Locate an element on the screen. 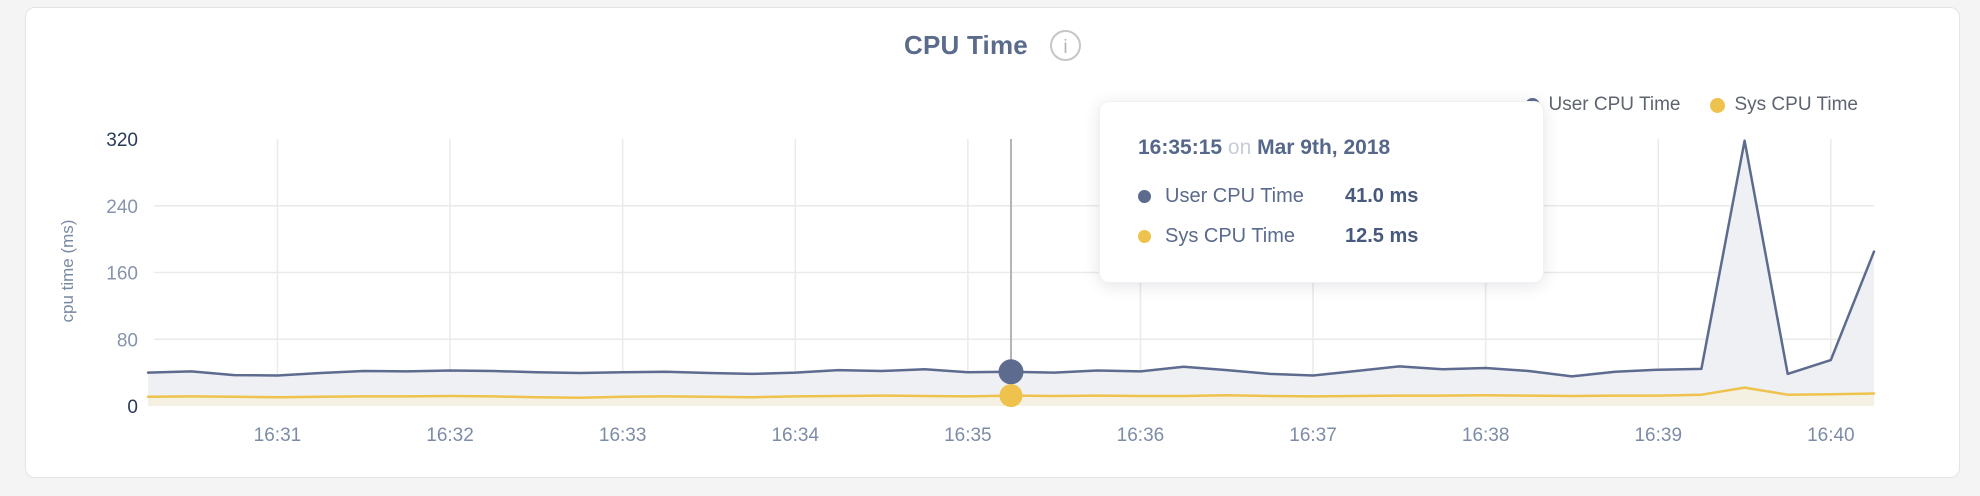 The height and width of the screenshot is (496, 1980). y-axis-tick: 80 is located at coordinates (127, 340).